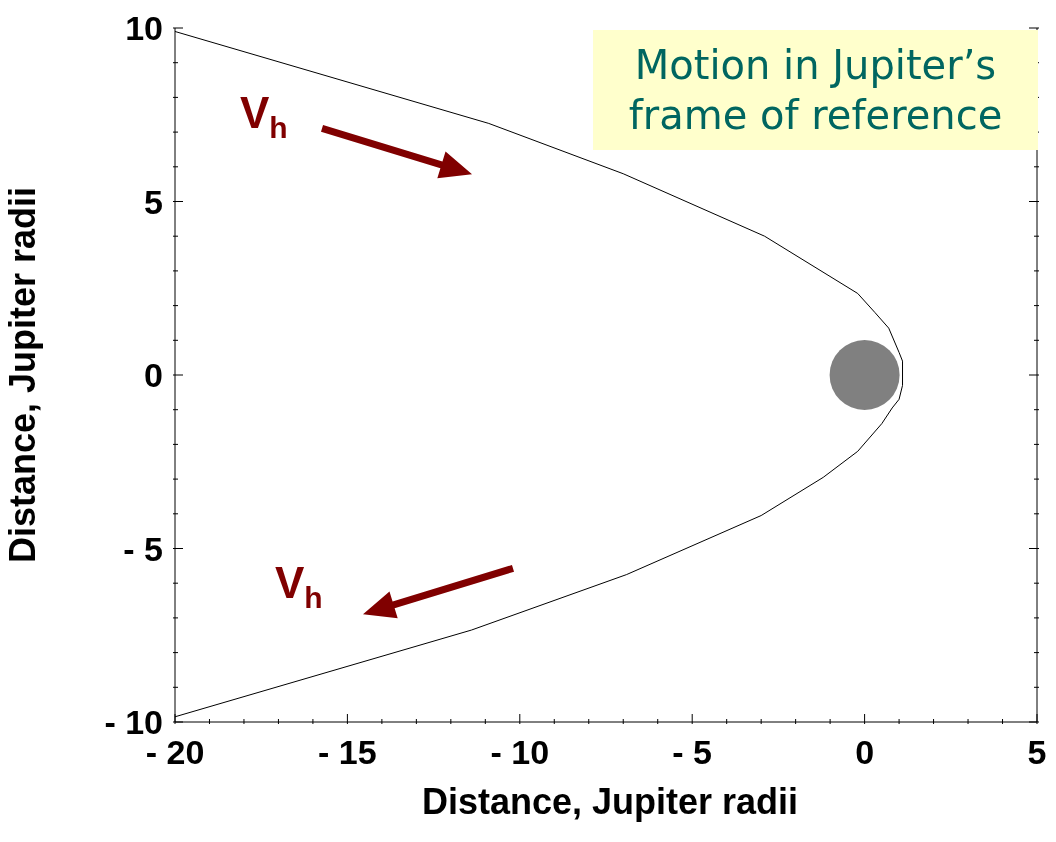 The width and height of the screenshot is (1056, 842). I want to click on y-tick-label: 5, so click(153, 201).